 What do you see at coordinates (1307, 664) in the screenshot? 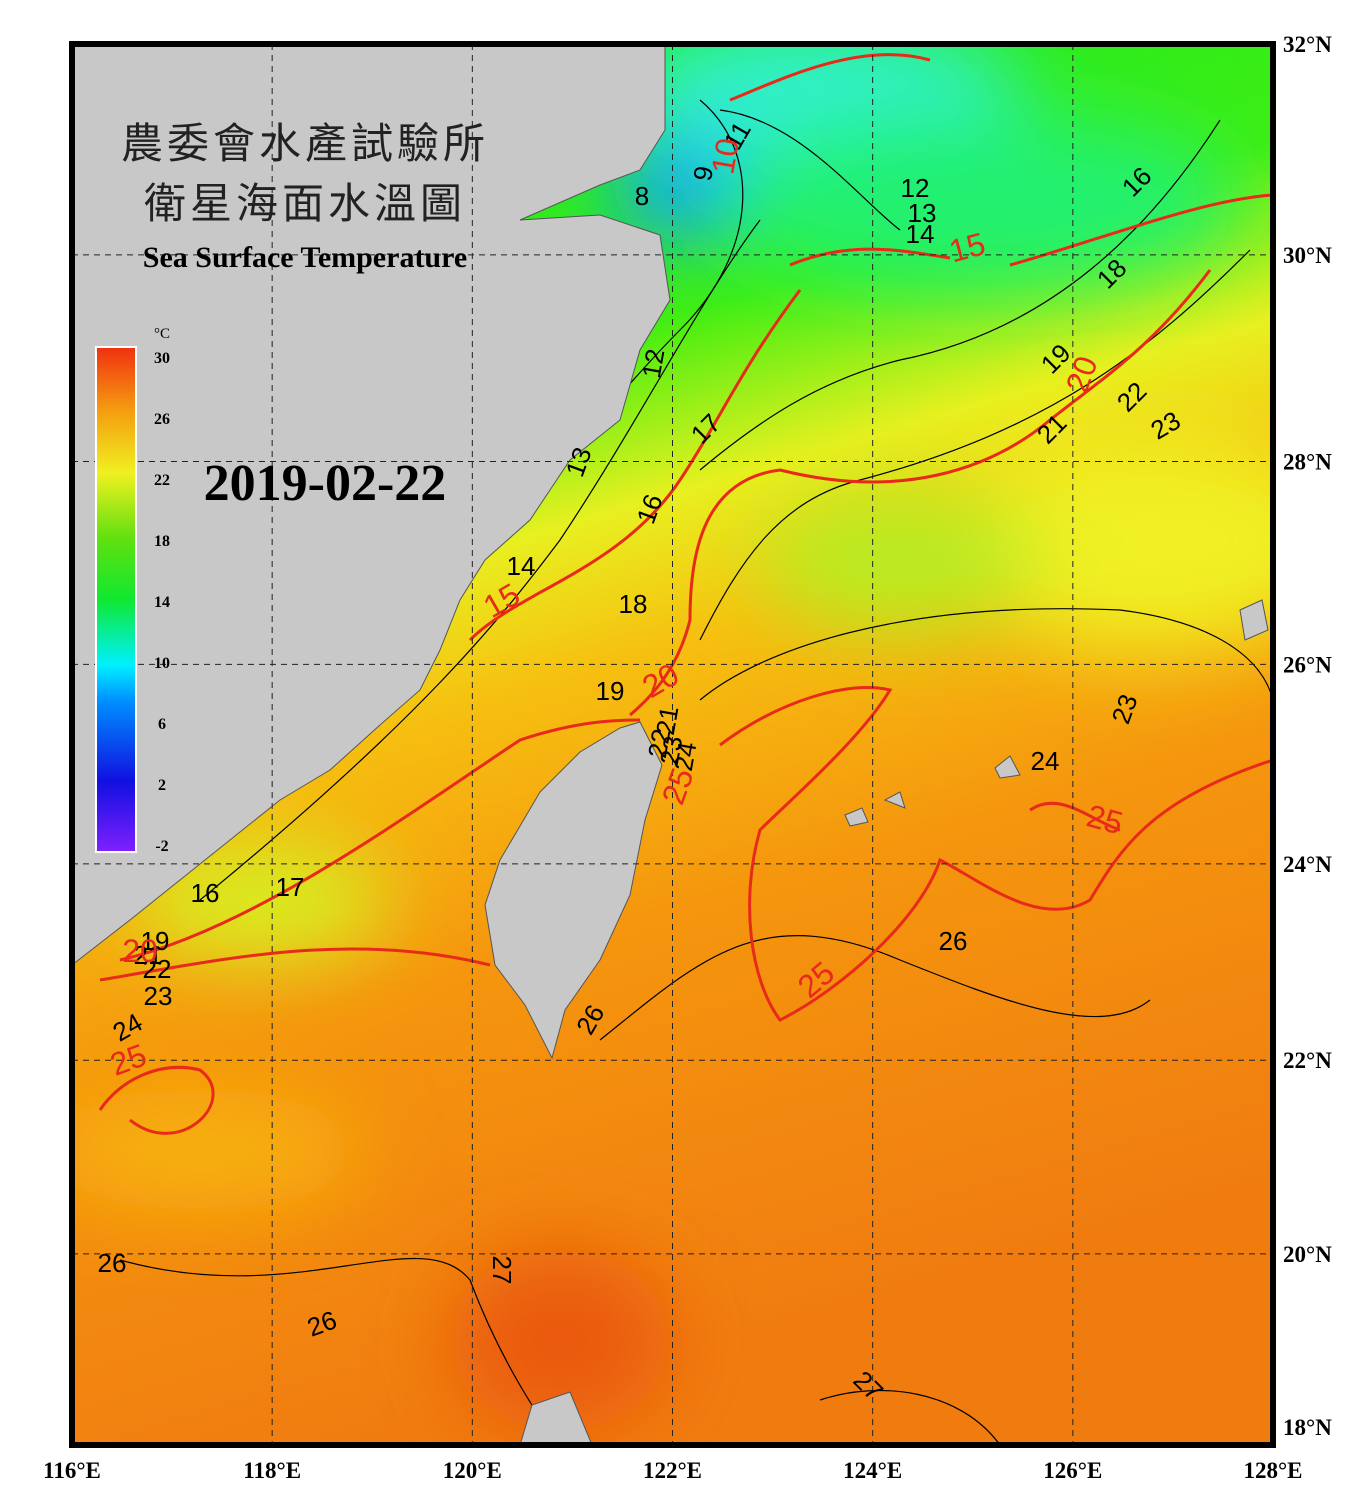
I see `y-tick-label: 26°N` at bounding box center [1307, 664].